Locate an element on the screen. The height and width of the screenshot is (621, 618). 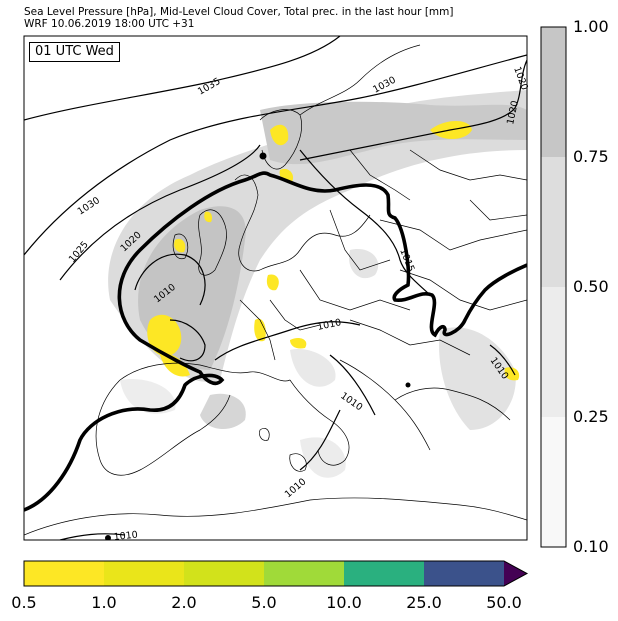
cloud-tick: 0.75 is located at coordinates (591, 156).